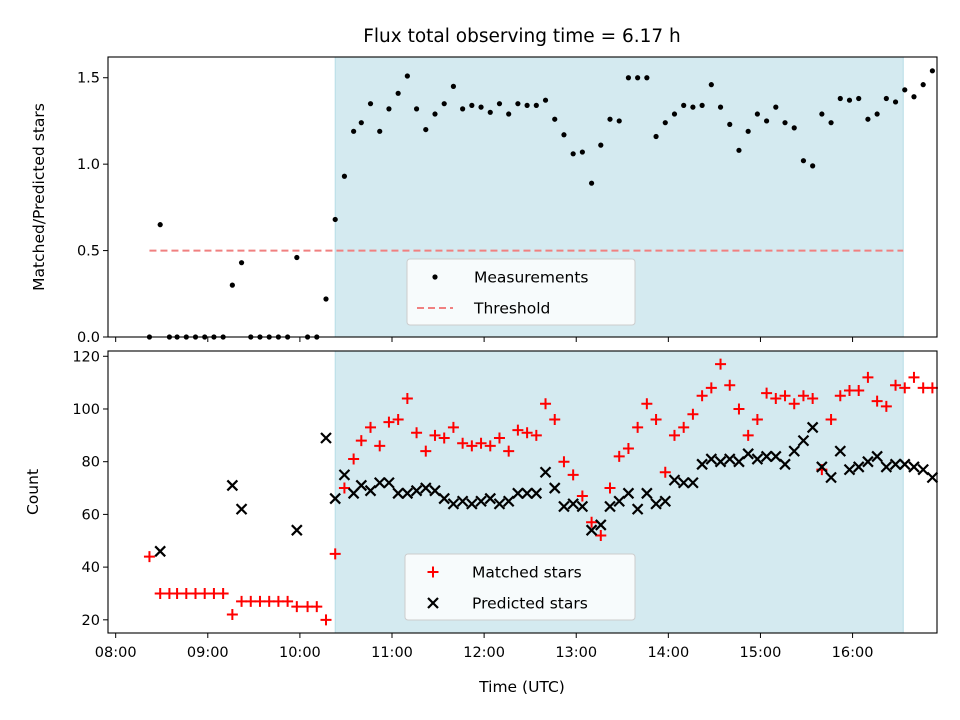  I want to click on x-axis-label: Time (UTC), so click(521, 687).